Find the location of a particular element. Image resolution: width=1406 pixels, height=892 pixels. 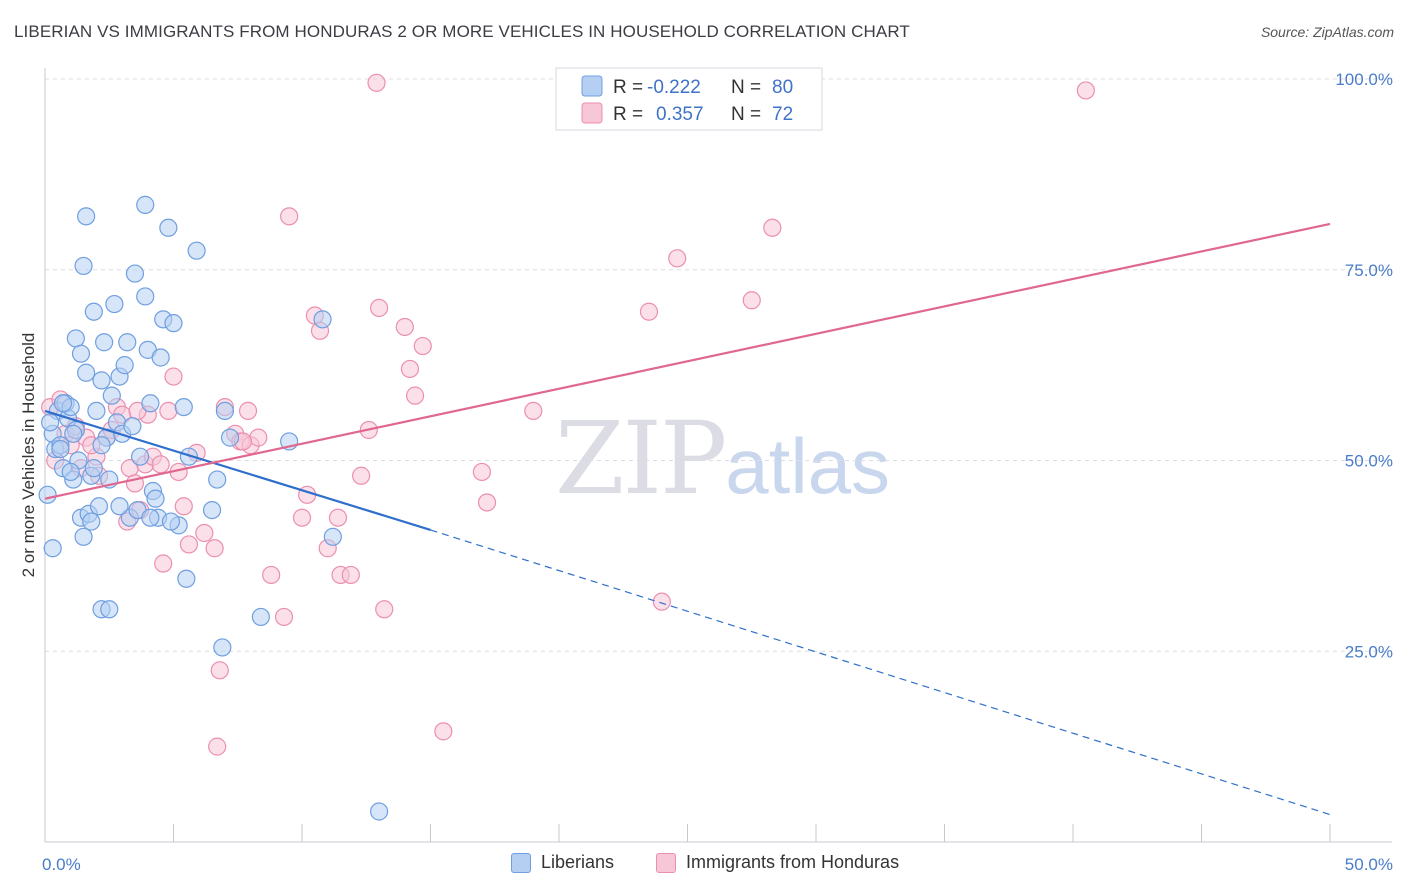

legend-r-value-0: -0.222 is located at coordinates (674, 87).